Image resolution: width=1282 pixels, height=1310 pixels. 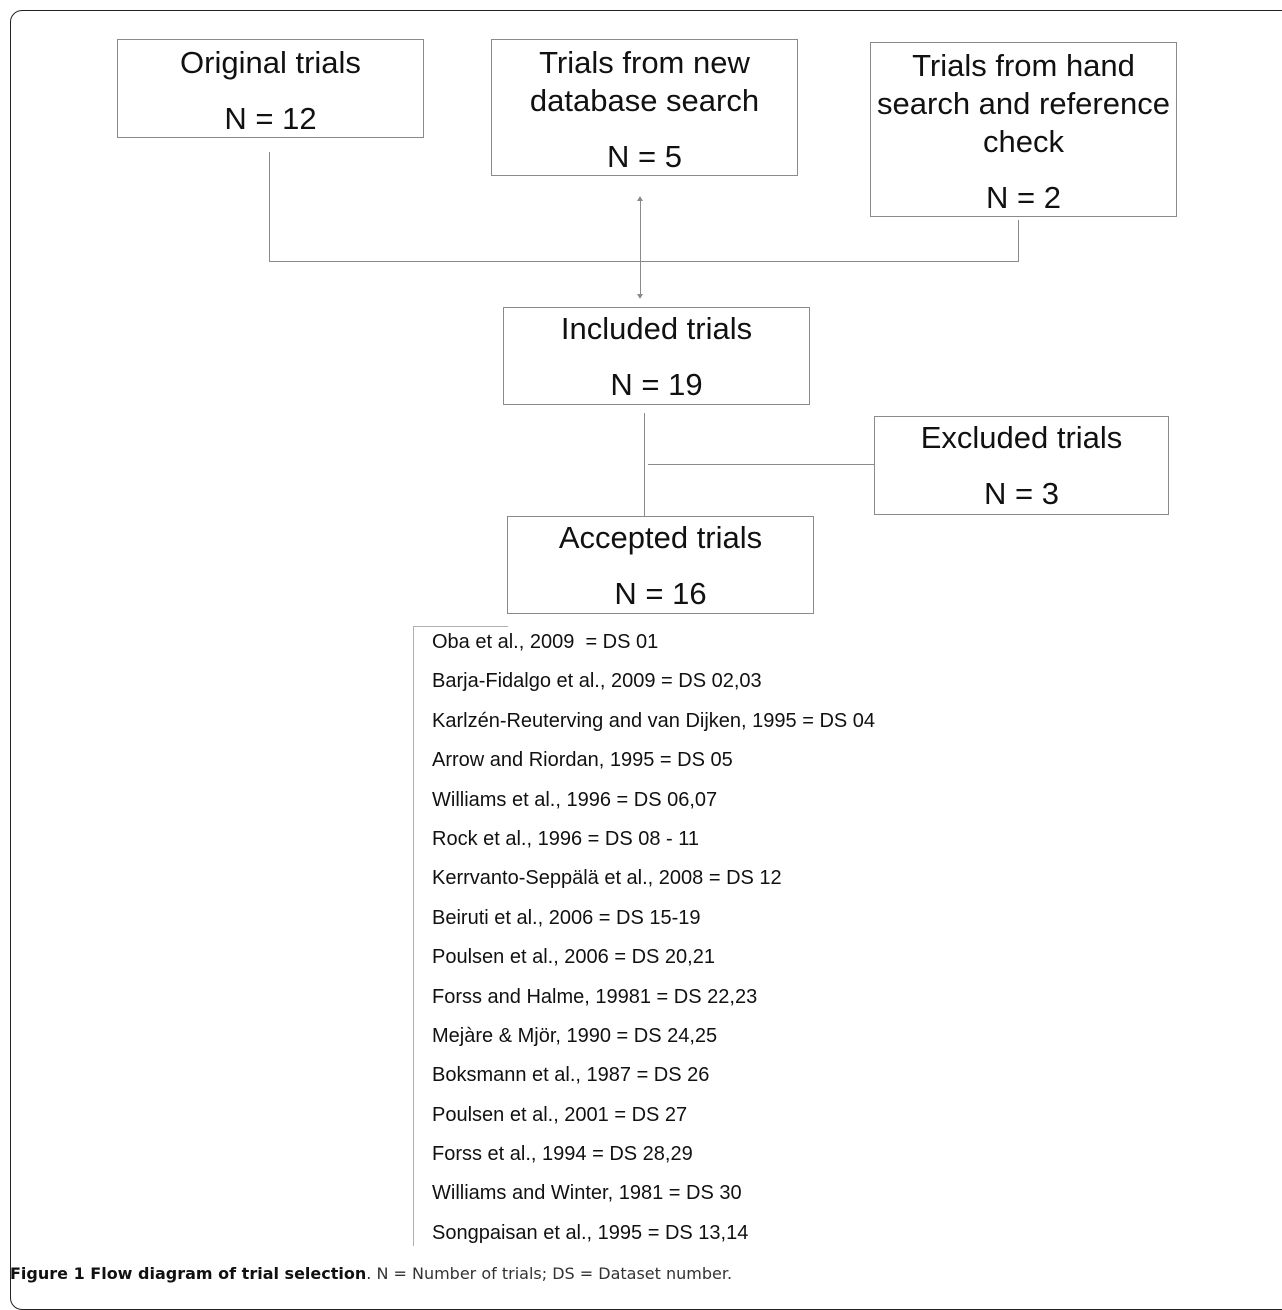 I want to click on list-item: Williams et al., 1996 = DS 06,07, so click(x=575, y=799).